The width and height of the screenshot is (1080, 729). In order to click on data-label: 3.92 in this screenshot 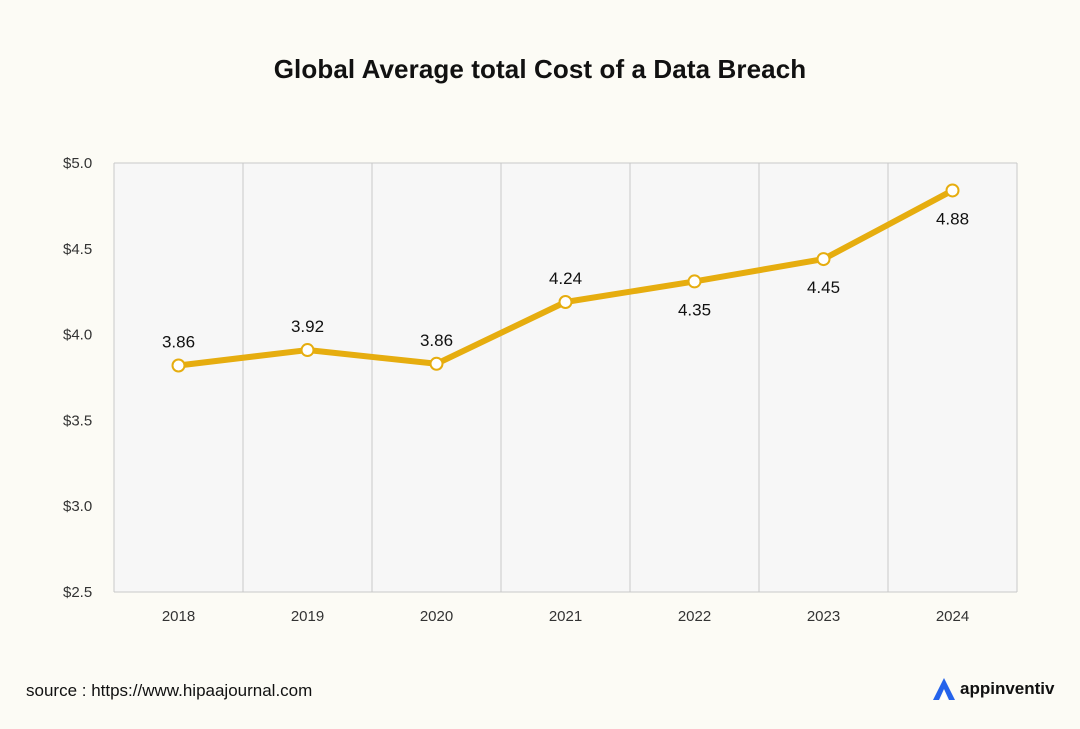, I will do `click(307, 326)`.